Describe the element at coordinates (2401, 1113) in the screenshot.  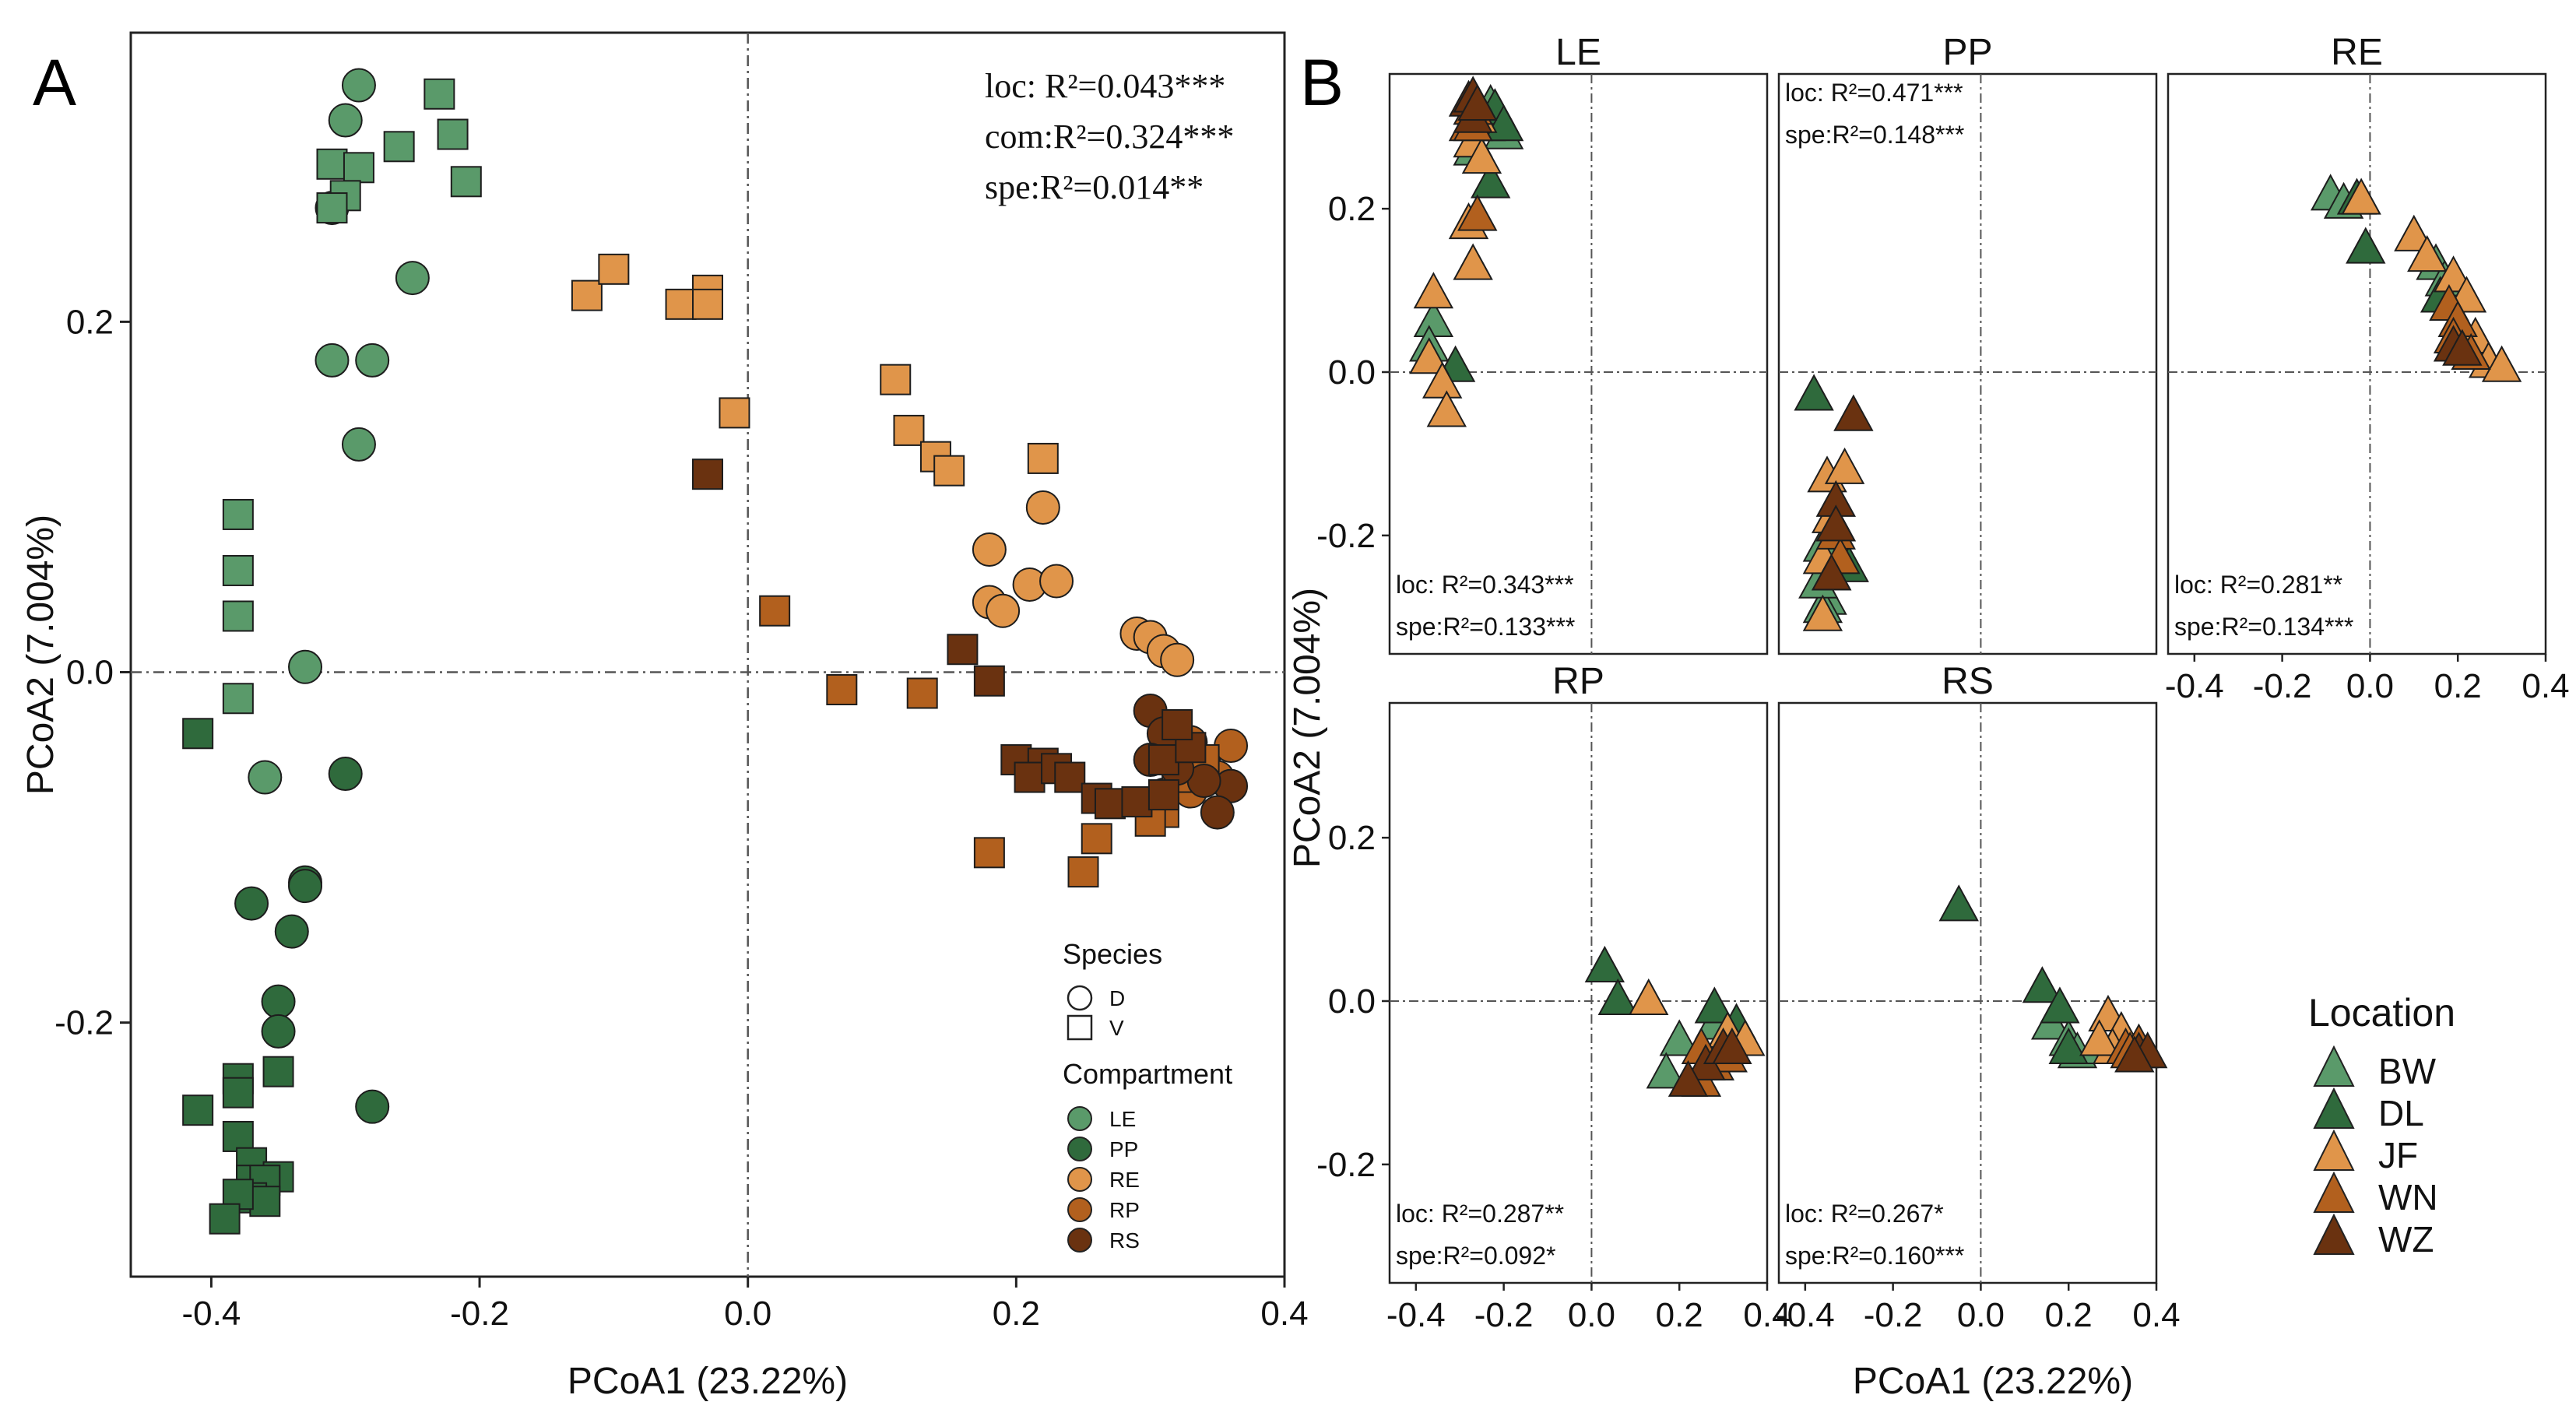
I see `legend-location-dl-label: DL` at that location.